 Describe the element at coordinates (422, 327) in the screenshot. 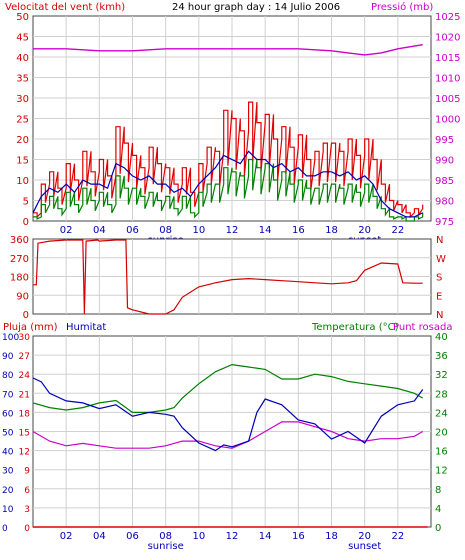

I see `dewpoint-axis-title: Punt rosada` at that location.